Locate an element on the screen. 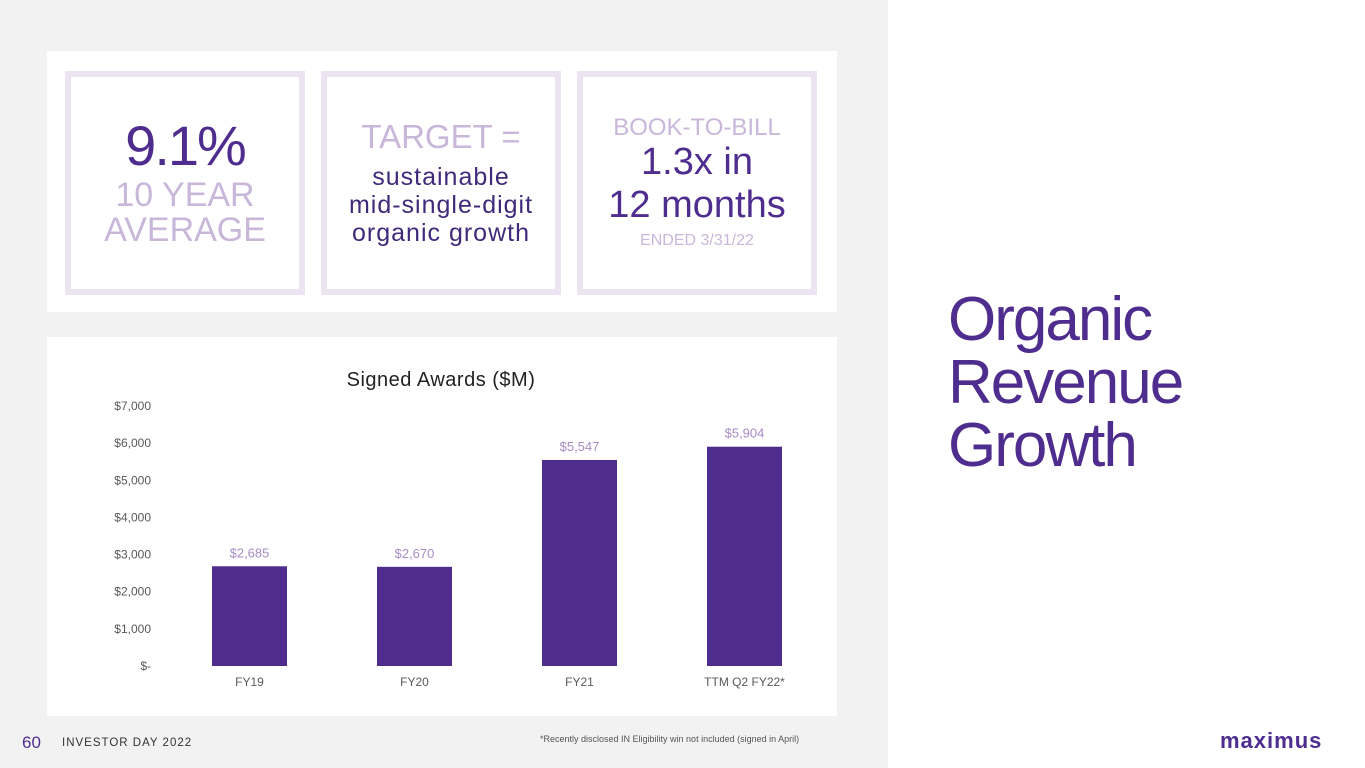 This screenshot has width=1365, height=768. y-tick-label: $1,000 is located at coordinates (132, 629).